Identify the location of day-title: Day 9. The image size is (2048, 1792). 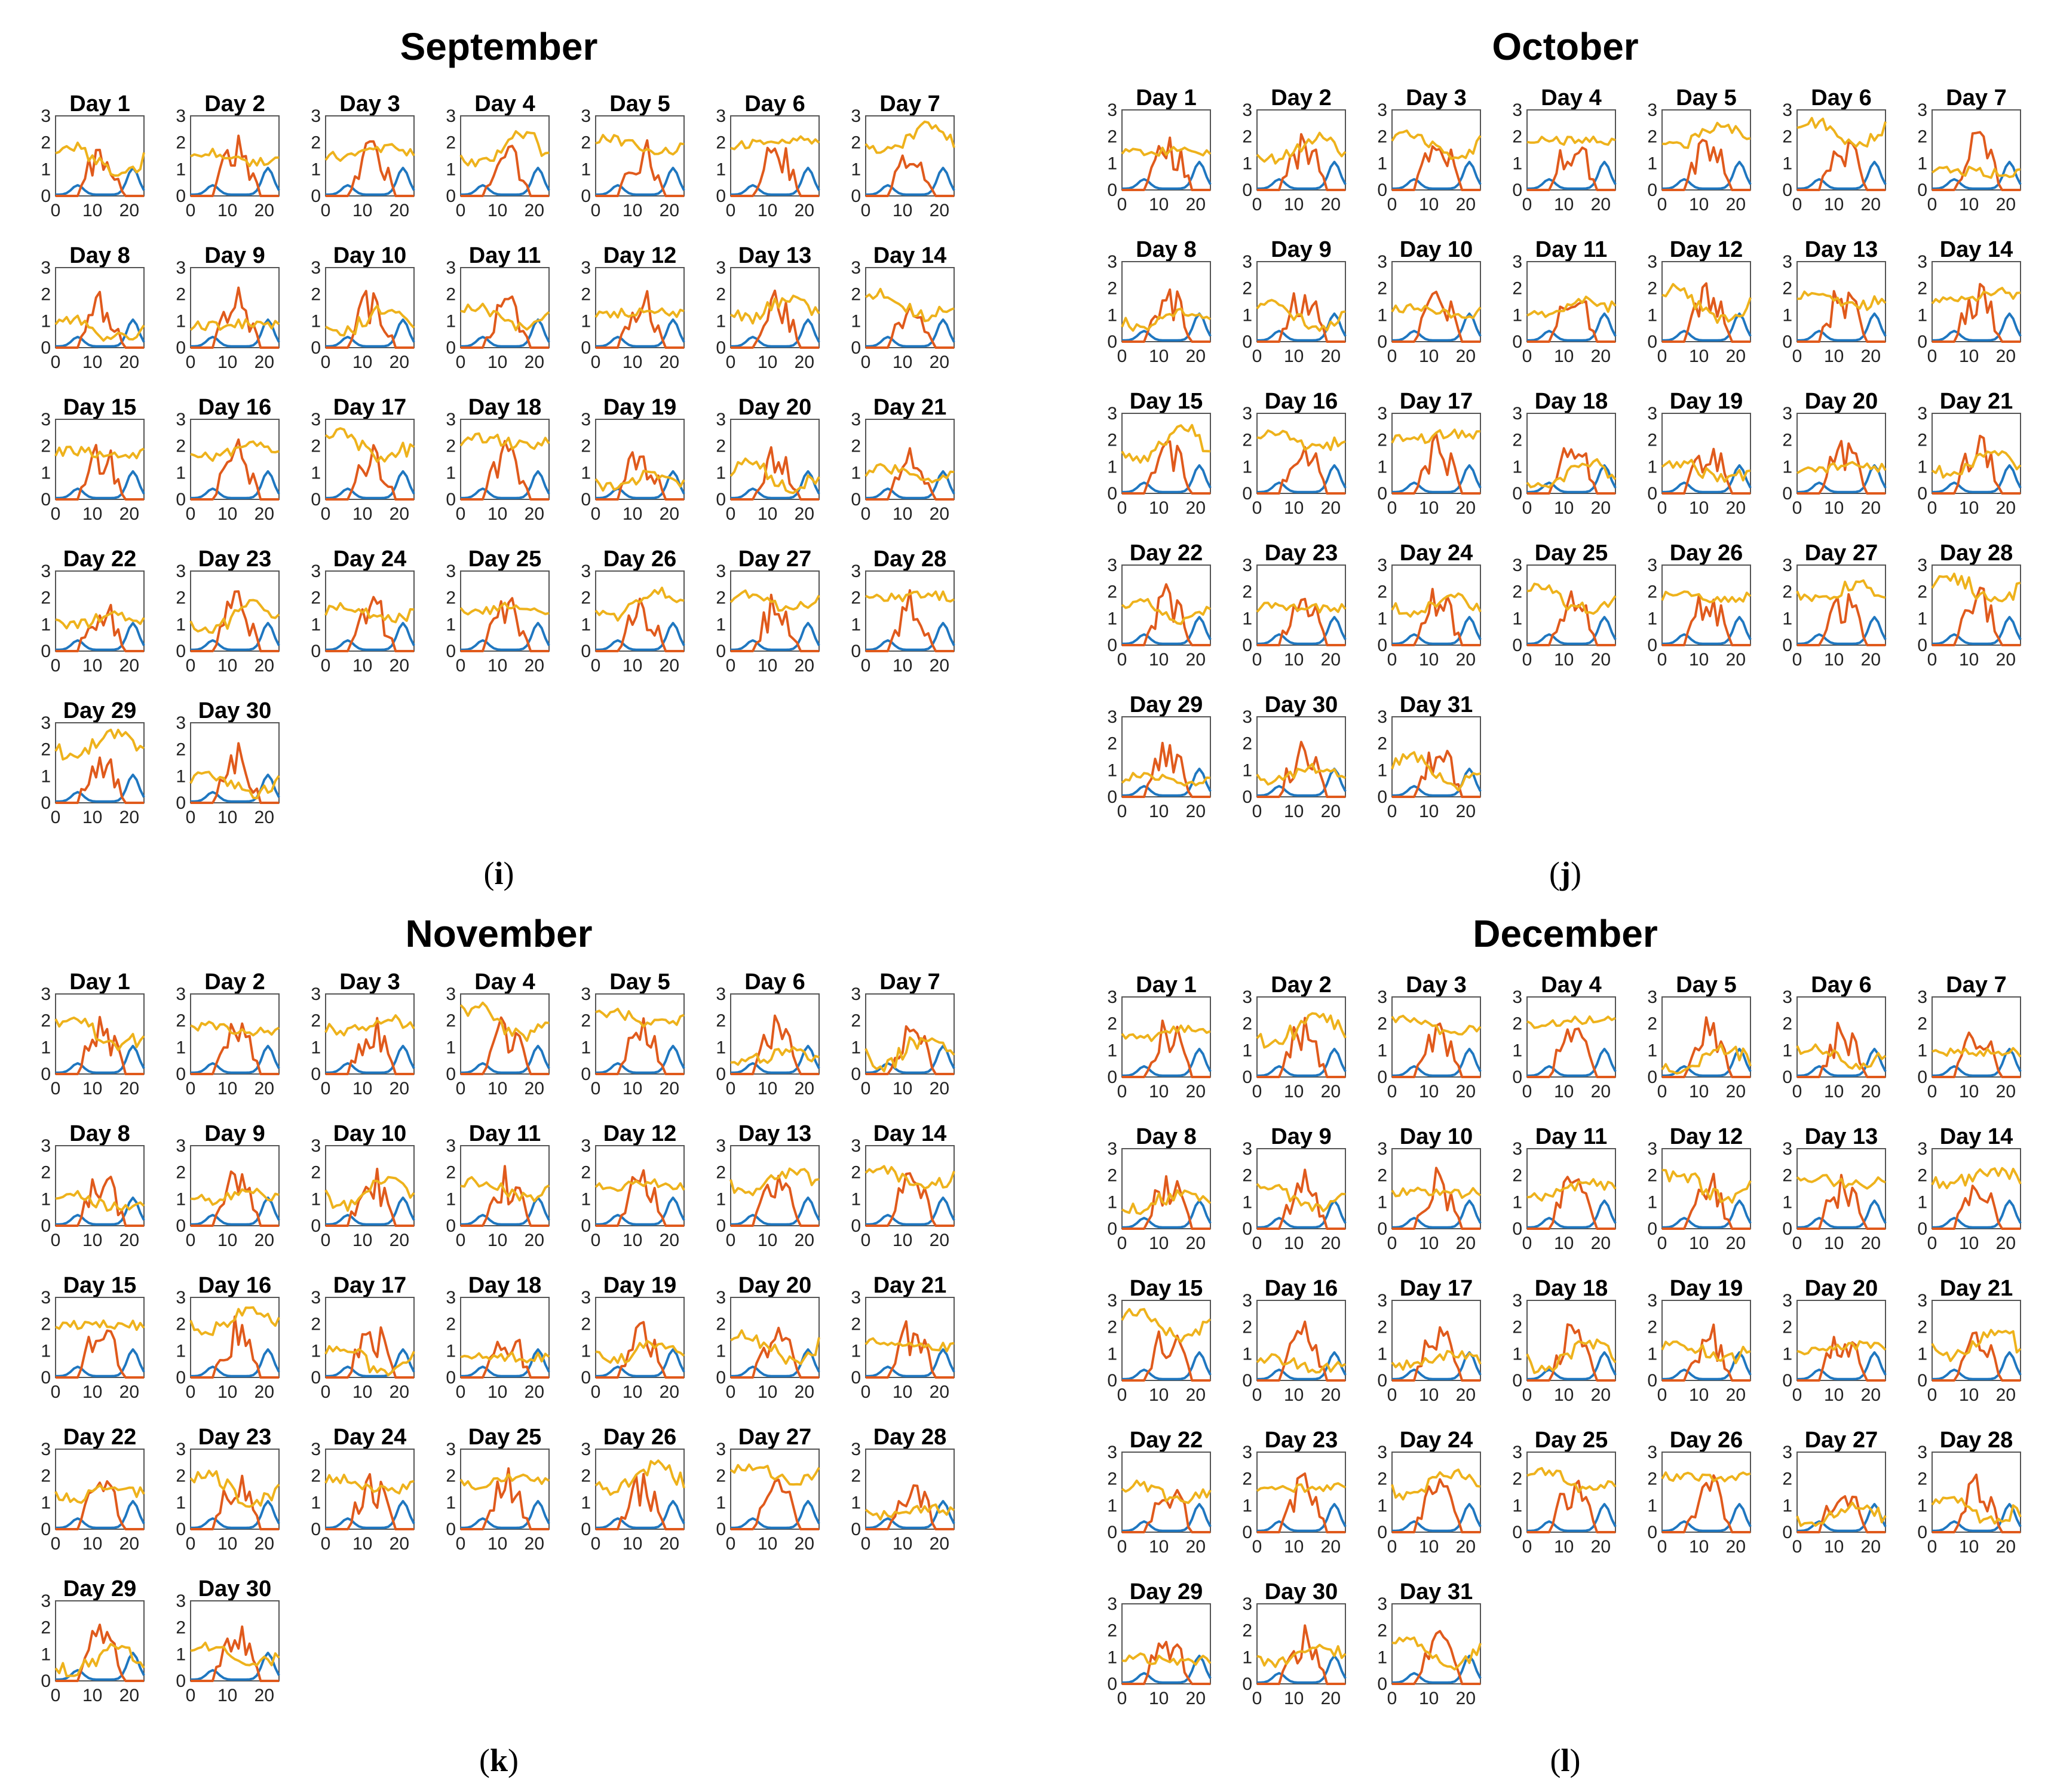
(1301, 1136).